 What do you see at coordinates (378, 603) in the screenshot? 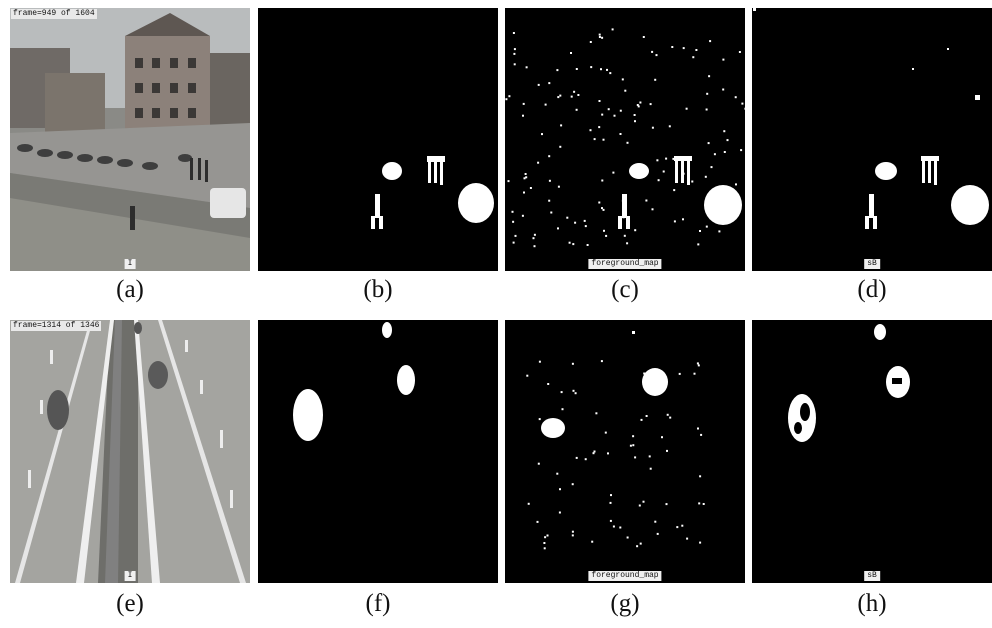
I see `caption-f: (f)` at bounding box center [378, 603].